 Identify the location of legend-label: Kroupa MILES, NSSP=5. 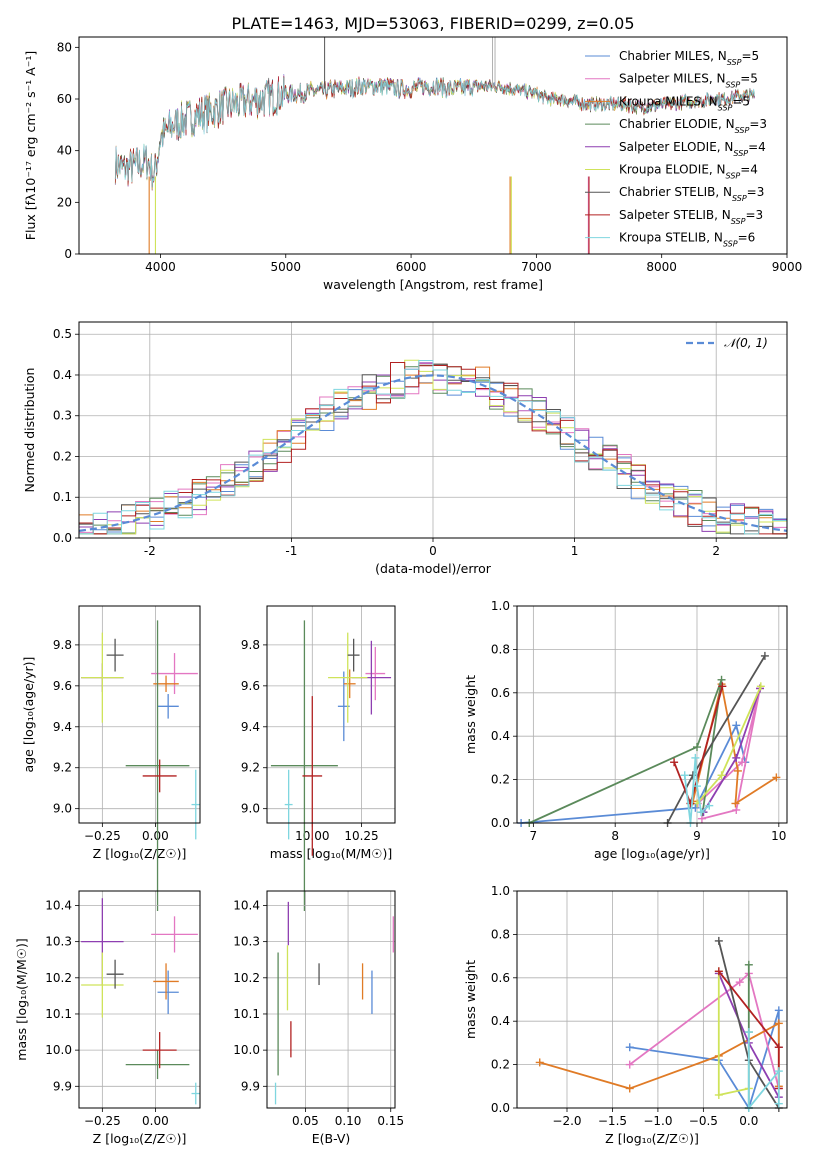
(684, 103).